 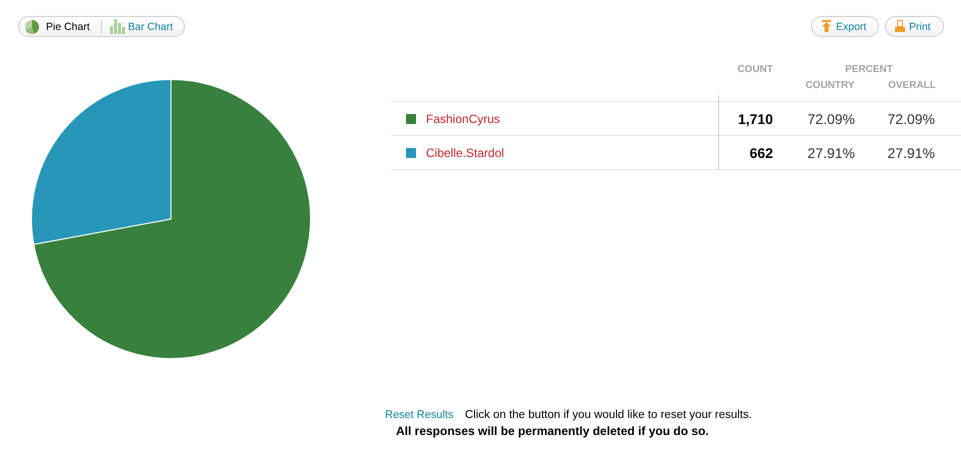 I want to click on export-button, so click(x=845, y=26).